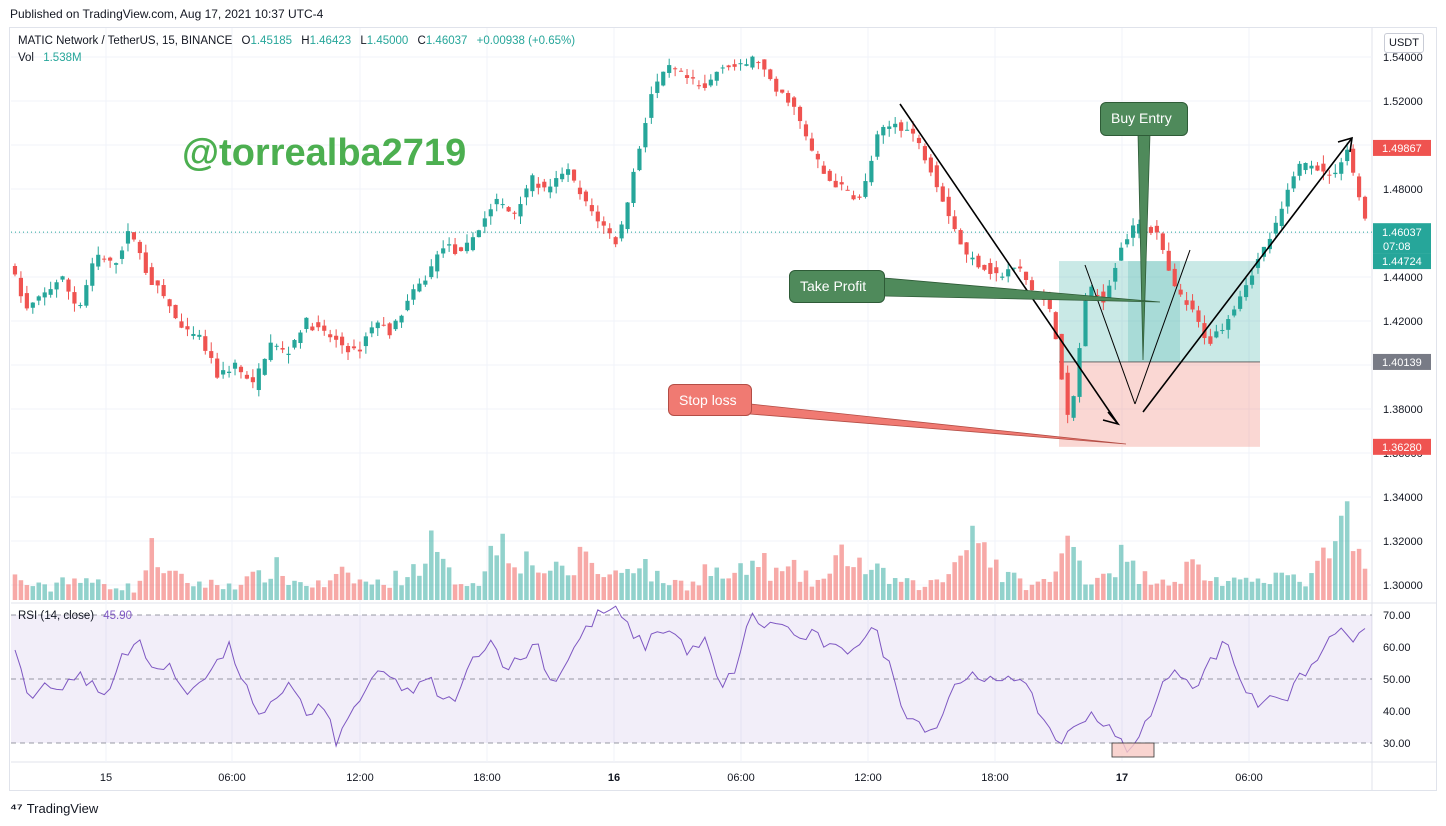 This screenshot has width=1446, height=826. I want to click on position-zones, so click(1159, 354).